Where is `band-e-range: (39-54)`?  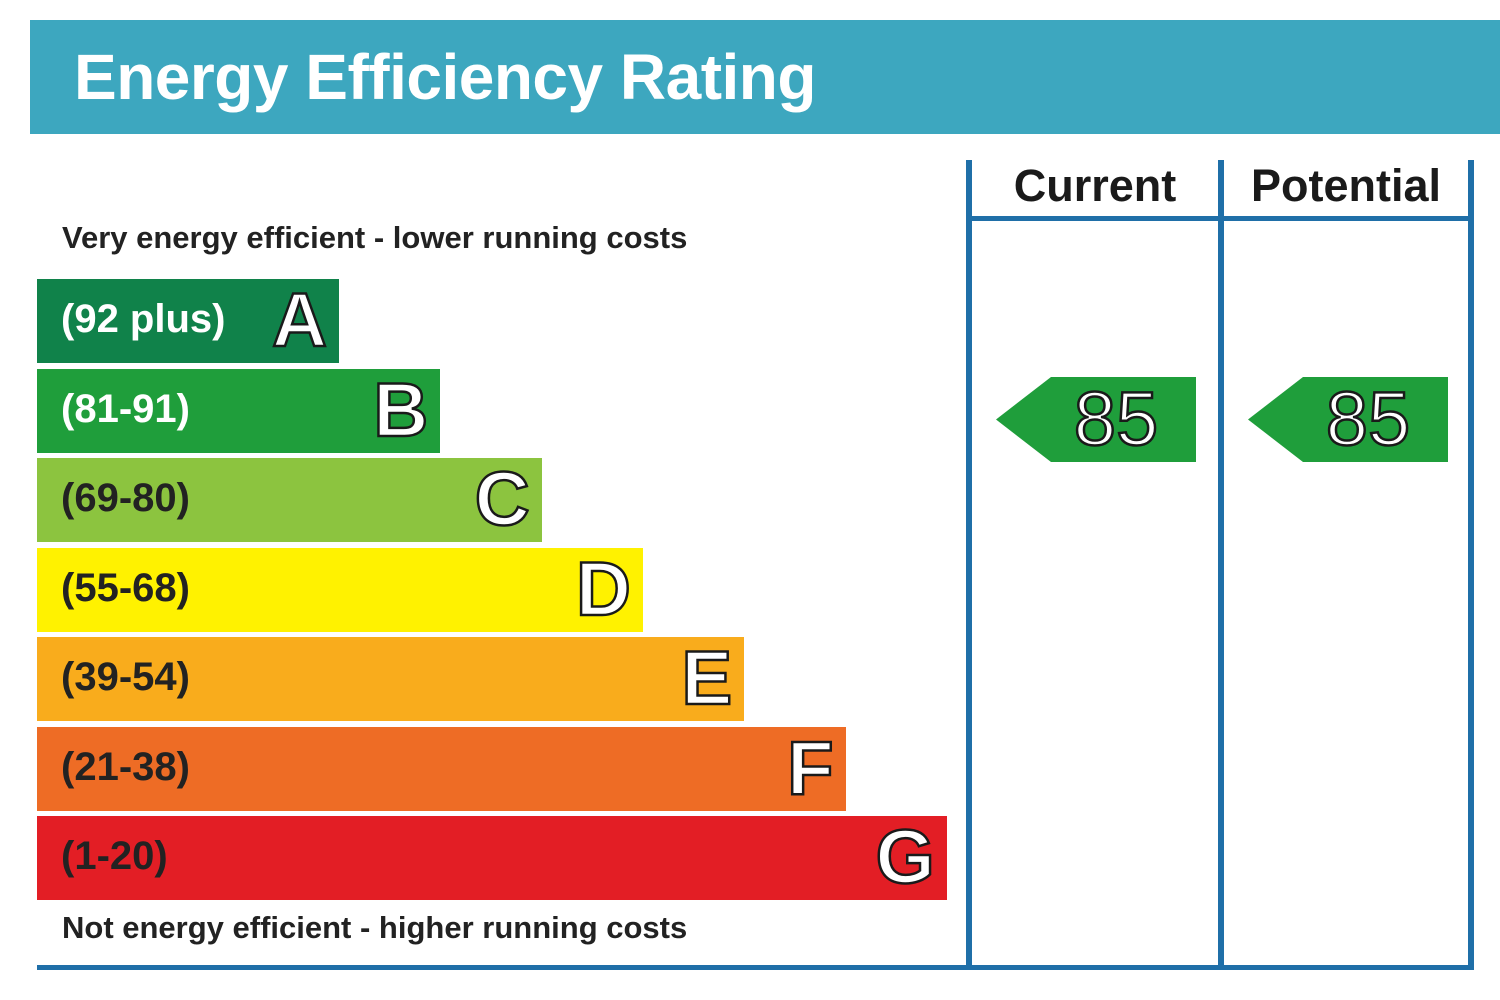
band-e-range: (39-54) is located at coordinates (125, 677).